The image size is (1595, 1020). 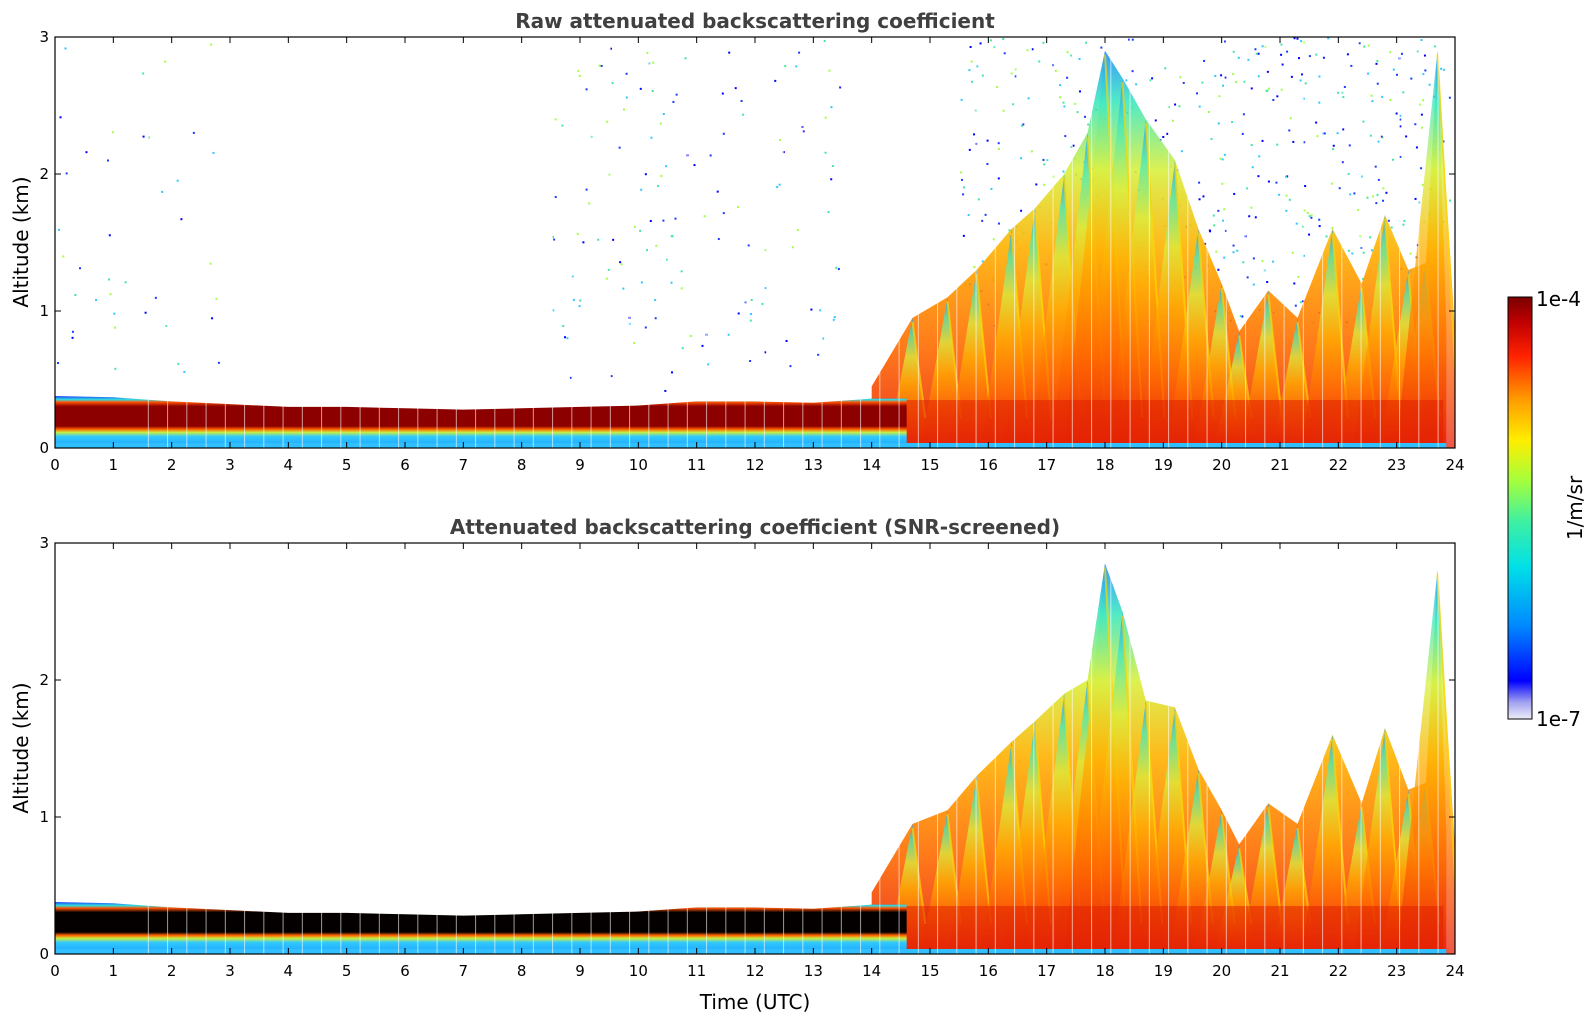 What do you see at coordinates (696, 971) in the screenshot?
I see `x-tick-label: 11` at bounding box center [696, 971].